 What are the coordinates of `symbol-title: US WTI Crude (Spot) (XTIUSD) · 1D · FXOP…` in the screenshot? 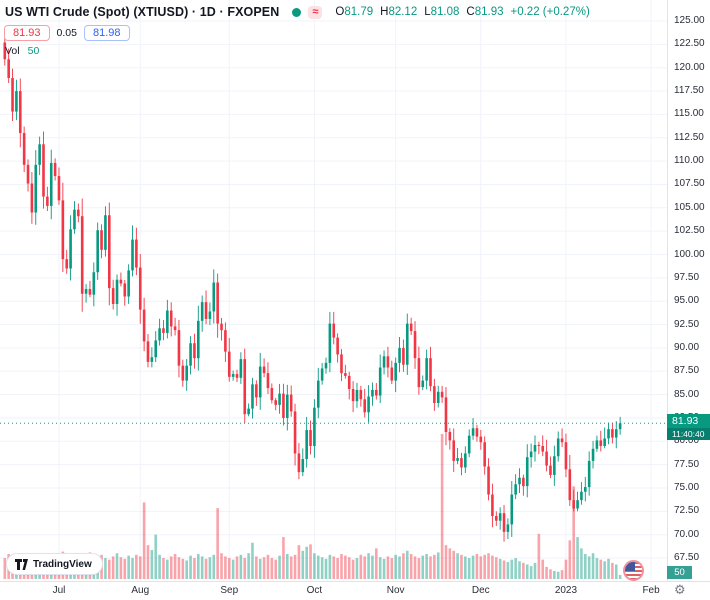 It's located at (142, 12).